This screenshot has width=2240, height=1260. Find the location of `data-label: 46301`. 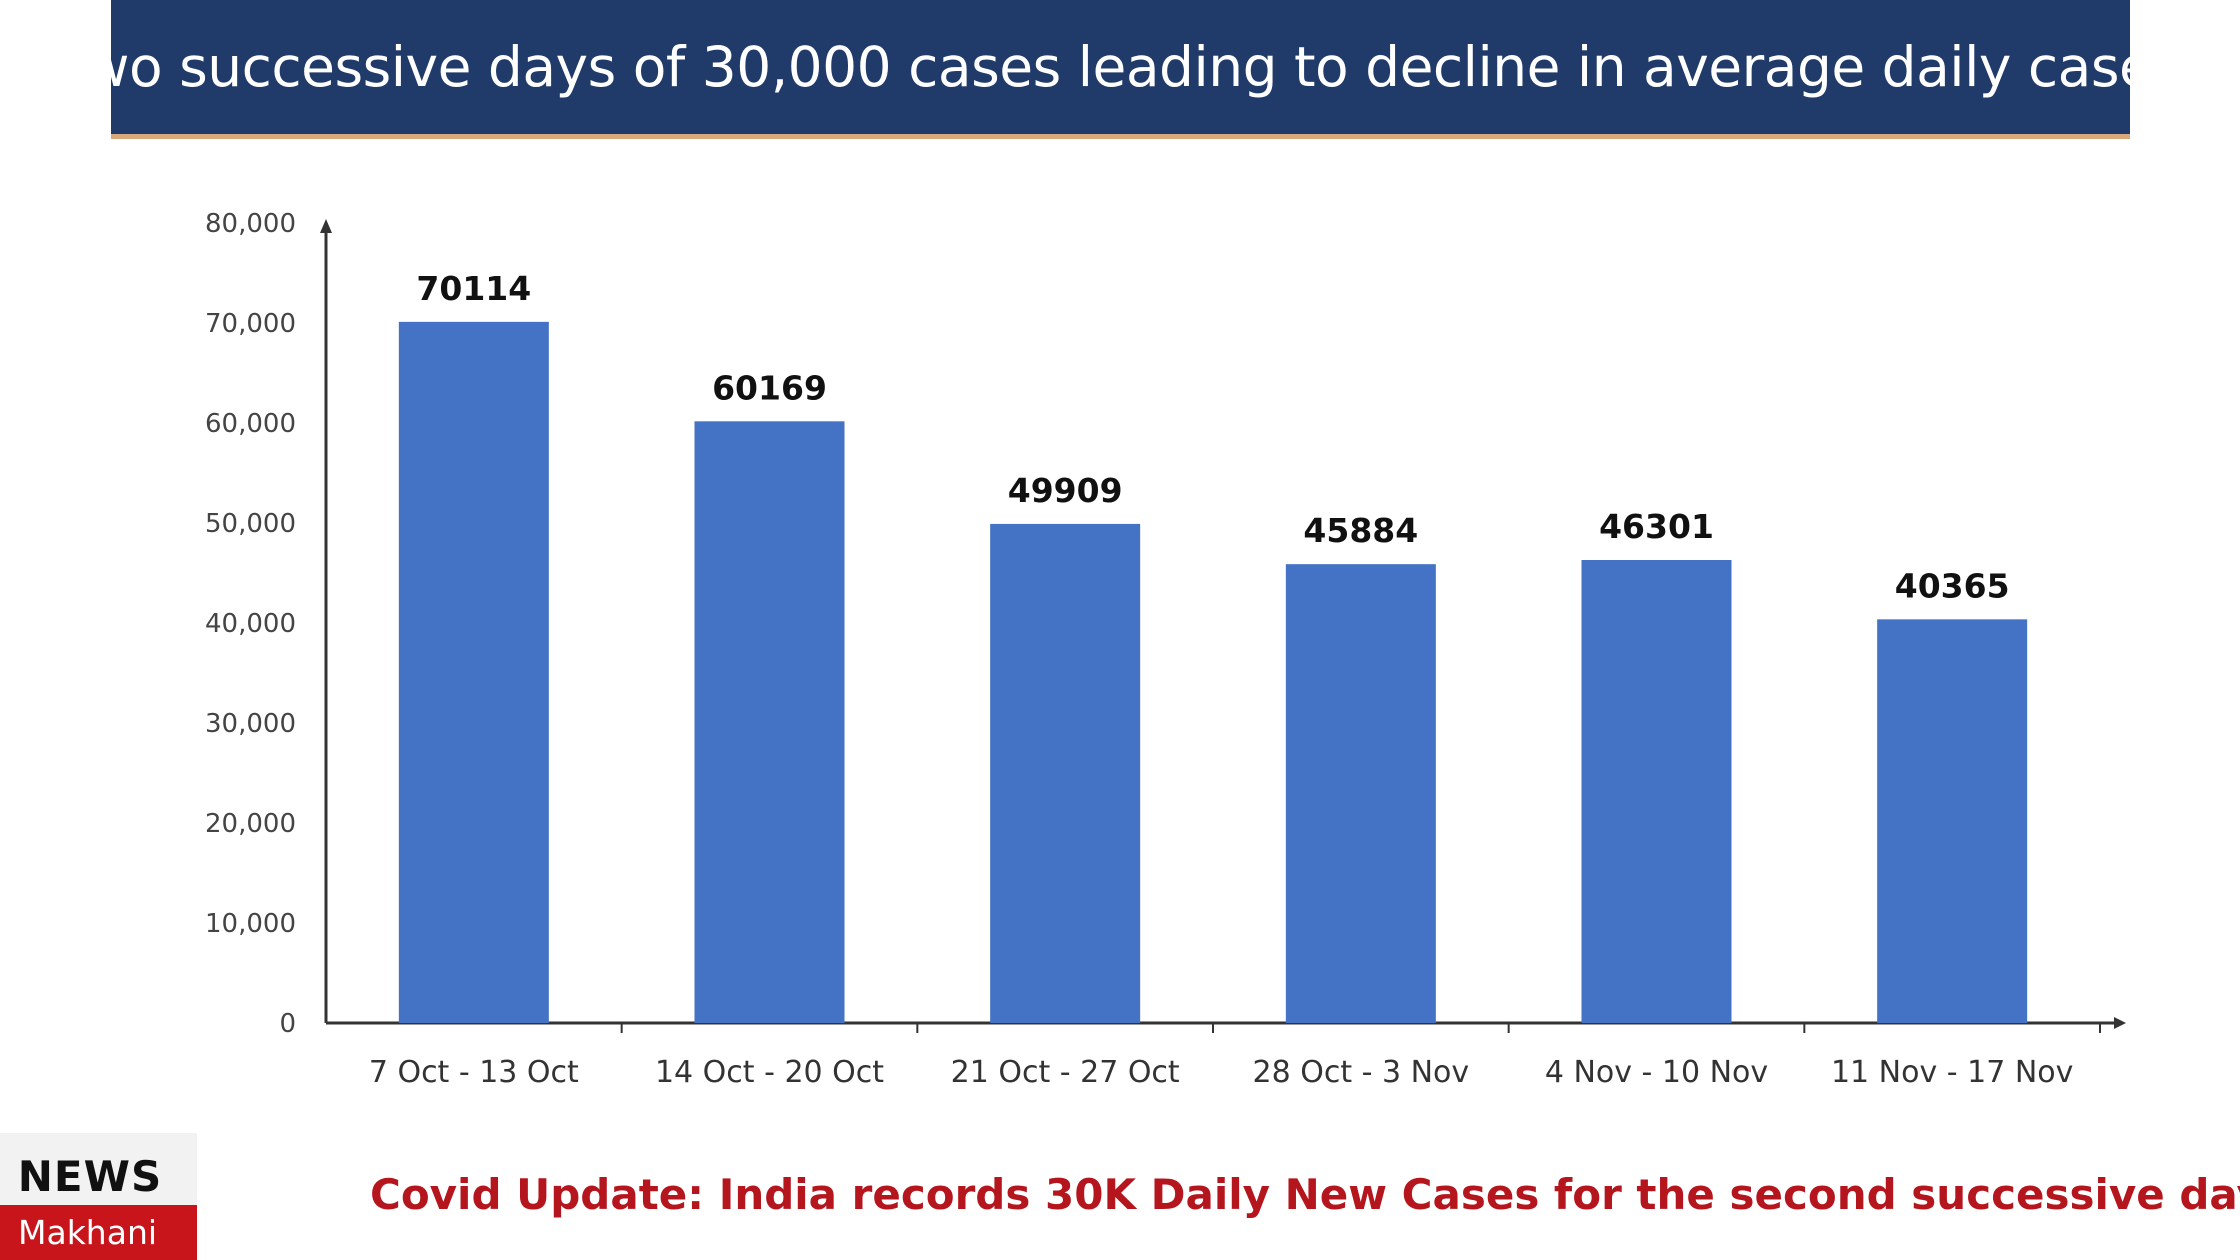

data-label: 46301 is located at coordinates (1656, 526).